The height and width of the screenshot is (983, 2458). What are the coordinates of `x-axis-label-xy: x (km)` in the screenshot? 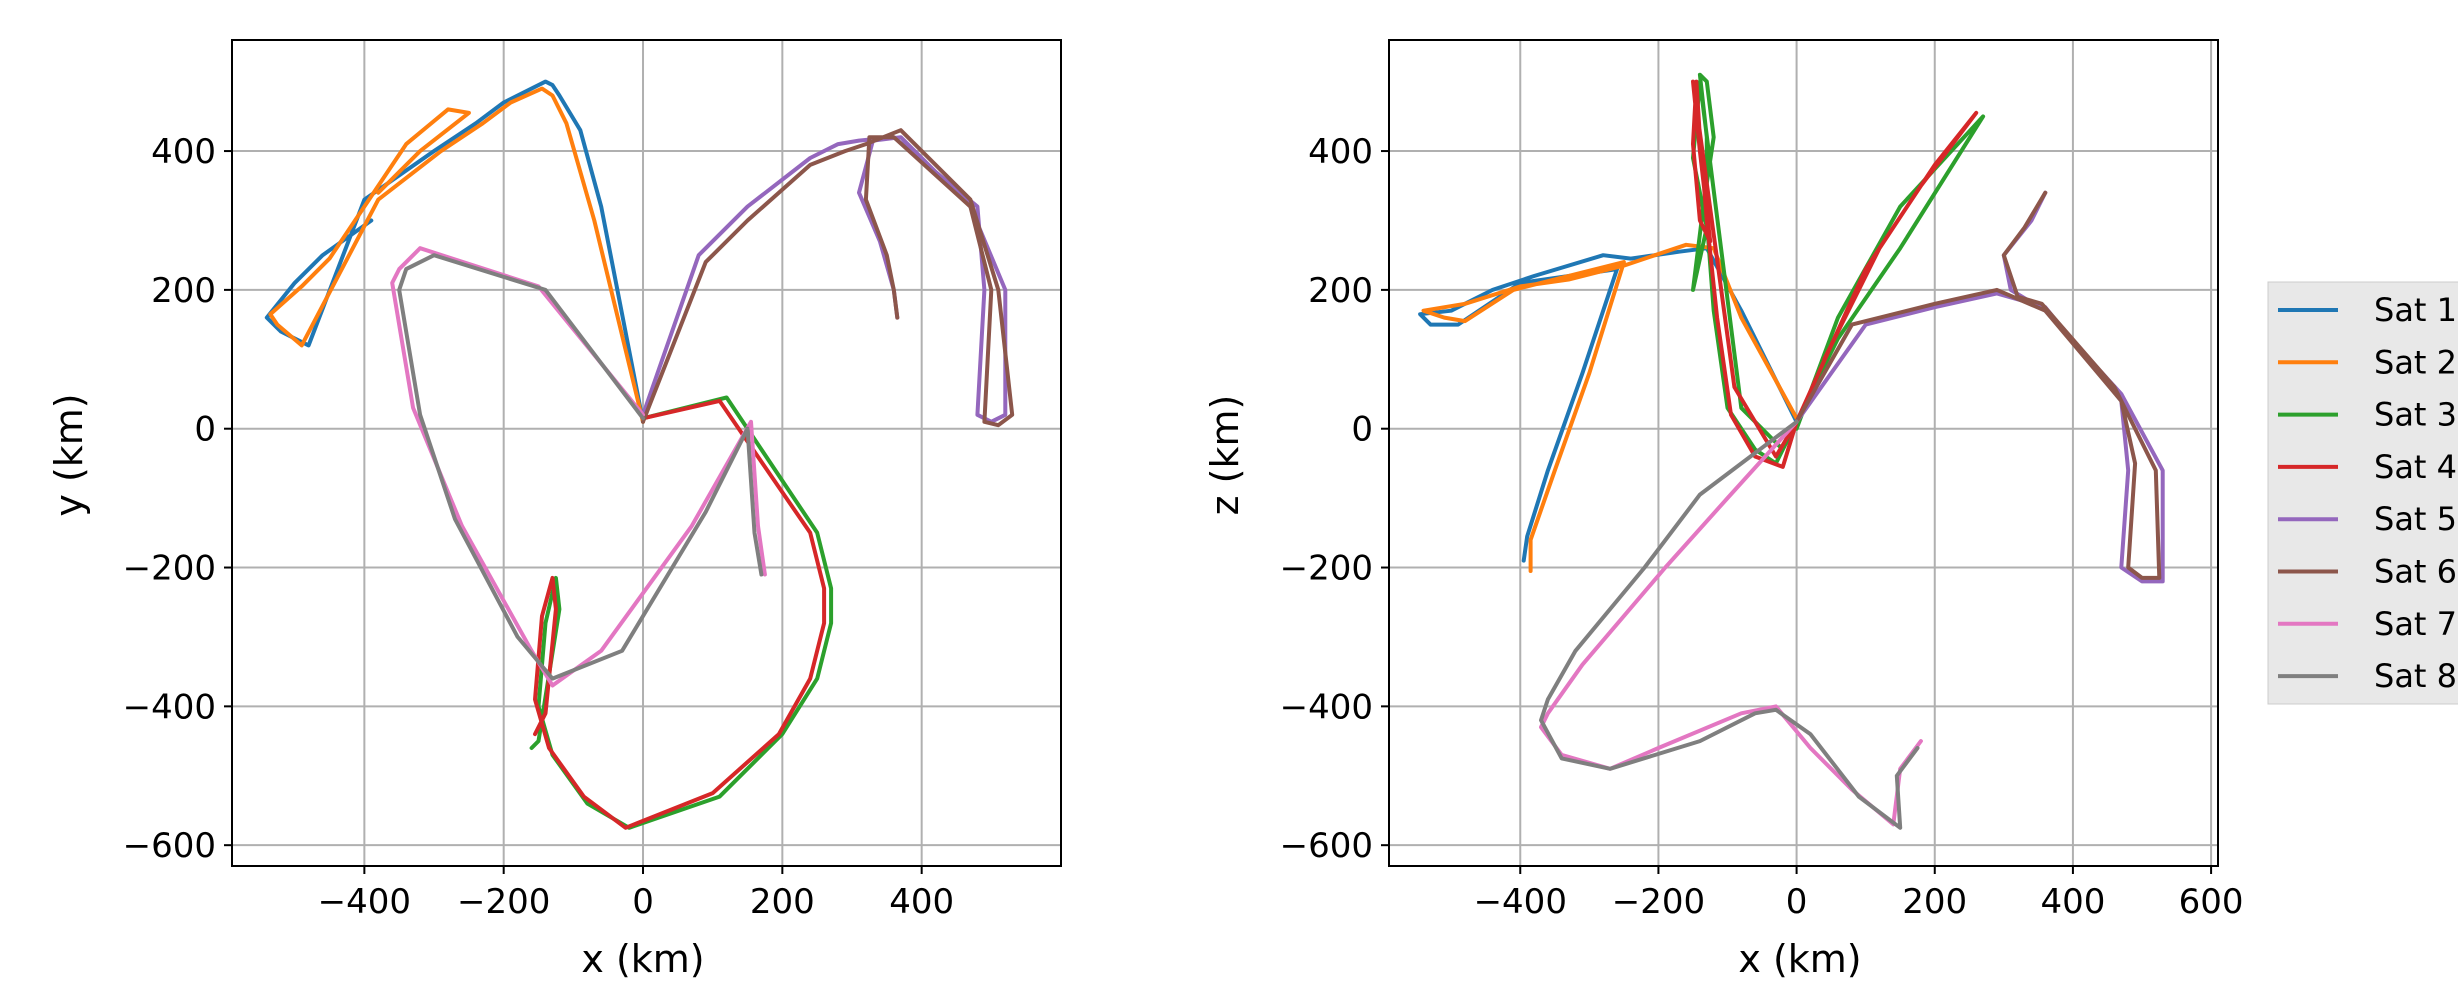 It's located at (642, 959).